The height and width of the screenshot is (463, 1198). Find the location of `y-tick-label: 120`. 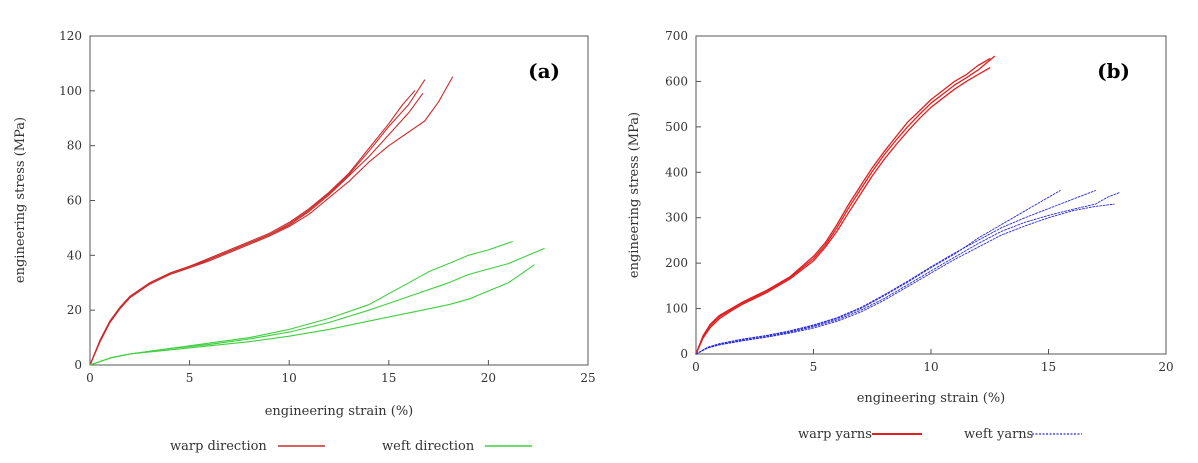

y-tick-label: 120 is located at coordinates (70, 36).